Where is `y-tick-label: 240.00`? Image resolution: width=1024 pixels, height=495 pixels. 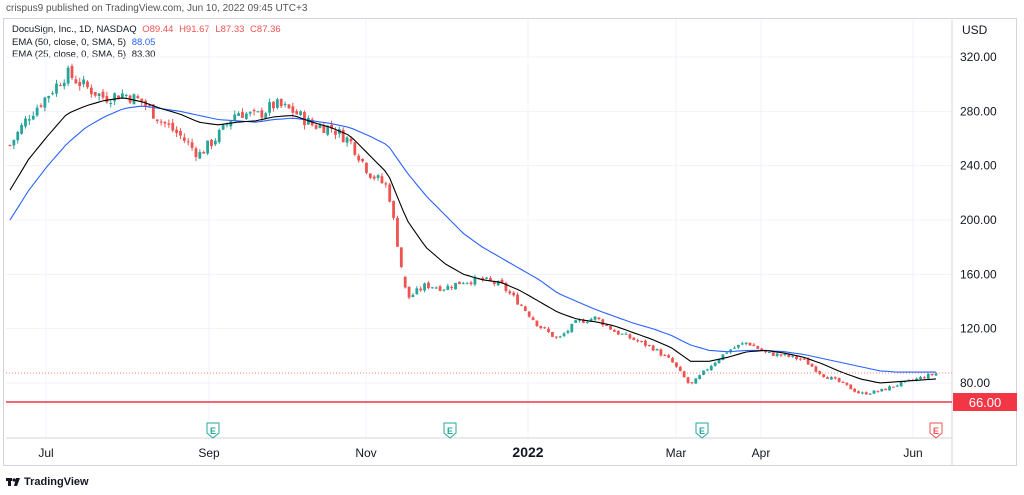
y-tick-label: 240.00 is located at coordinates (978, 166).